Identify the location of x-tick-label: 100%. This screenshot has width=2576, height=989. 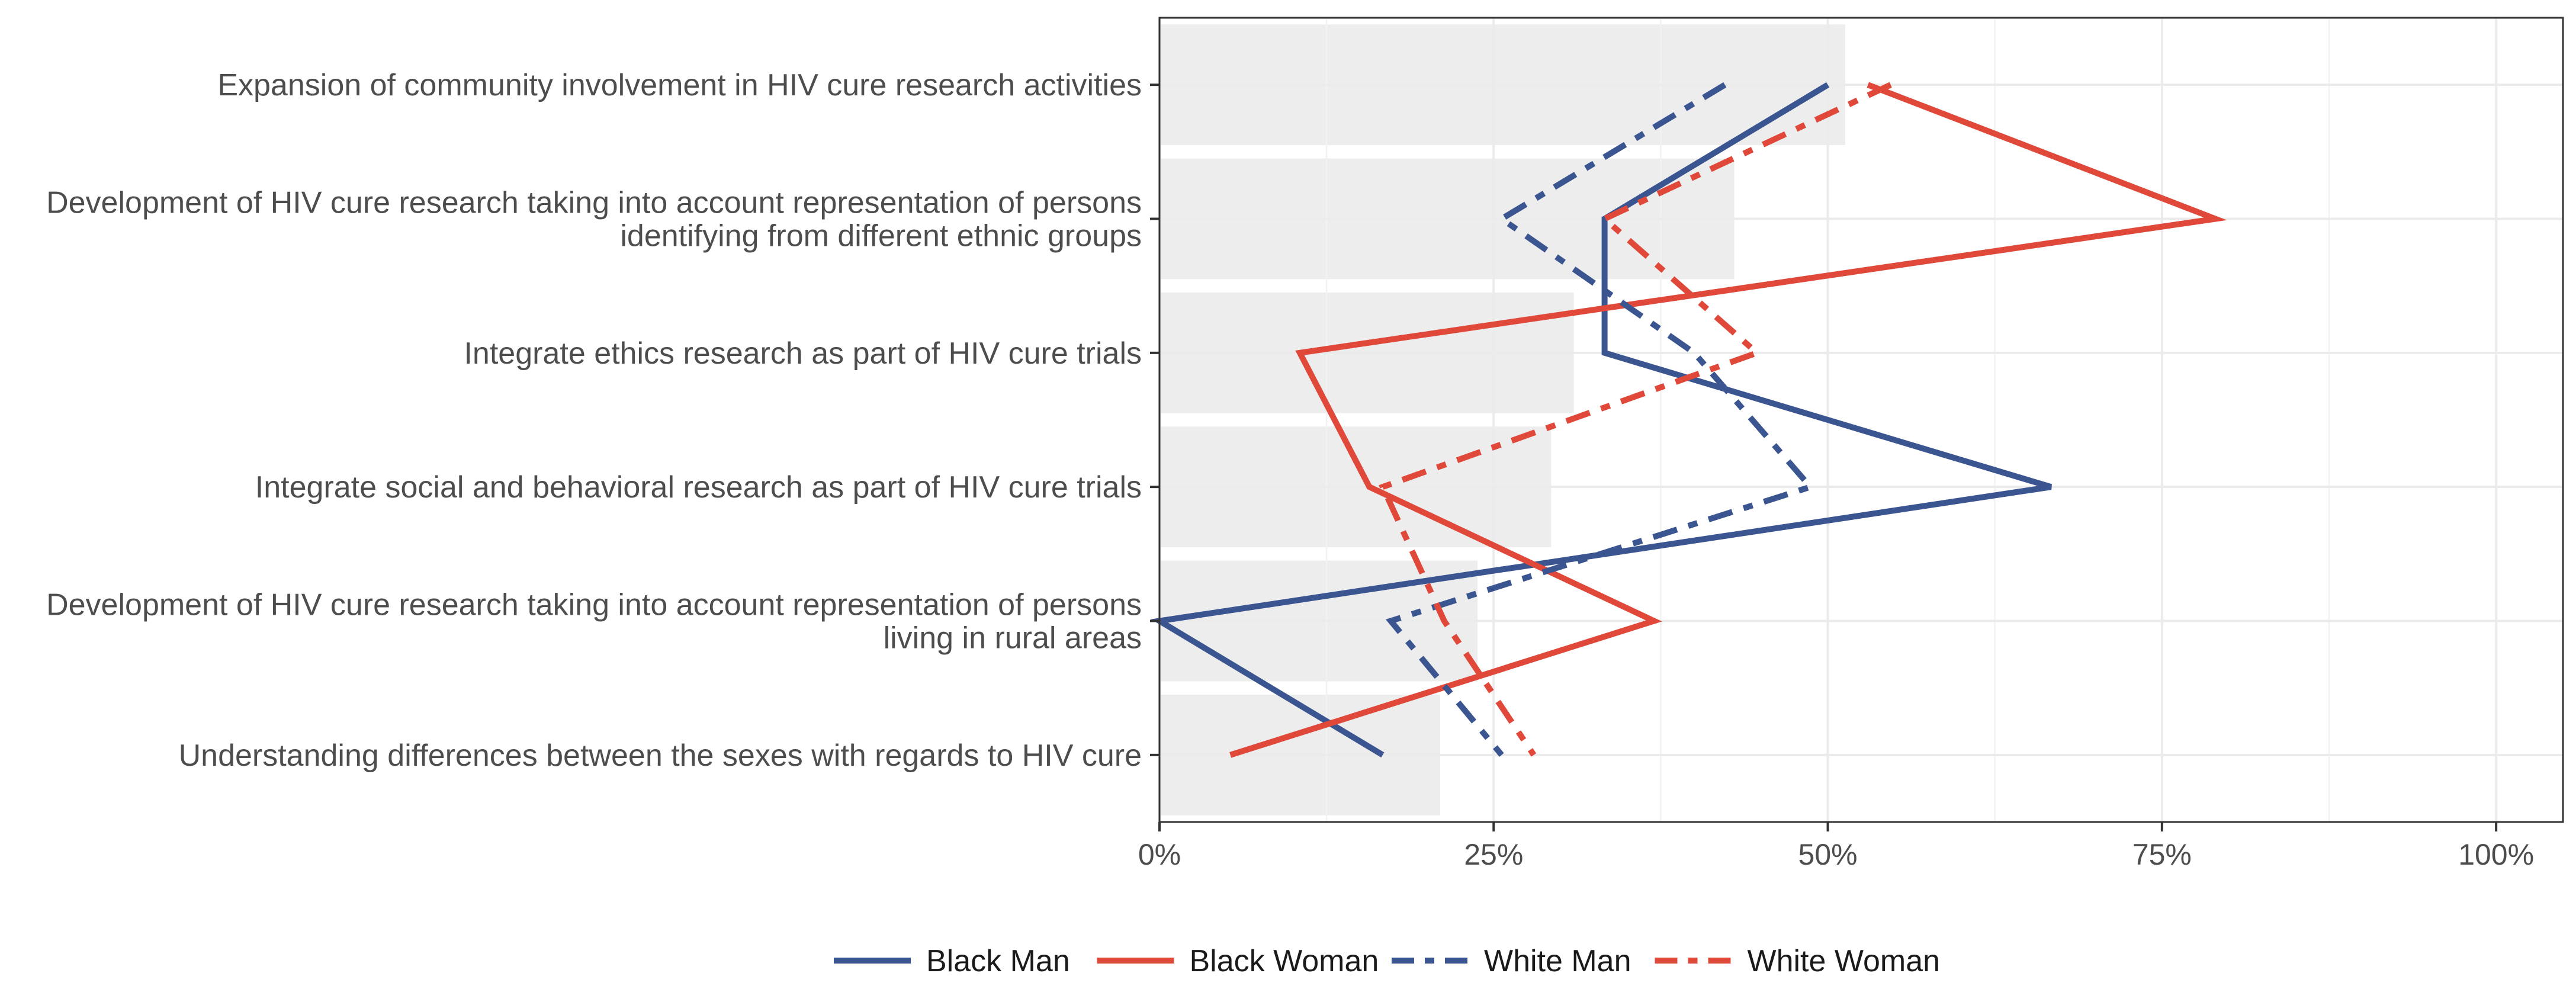
(2496, 854).